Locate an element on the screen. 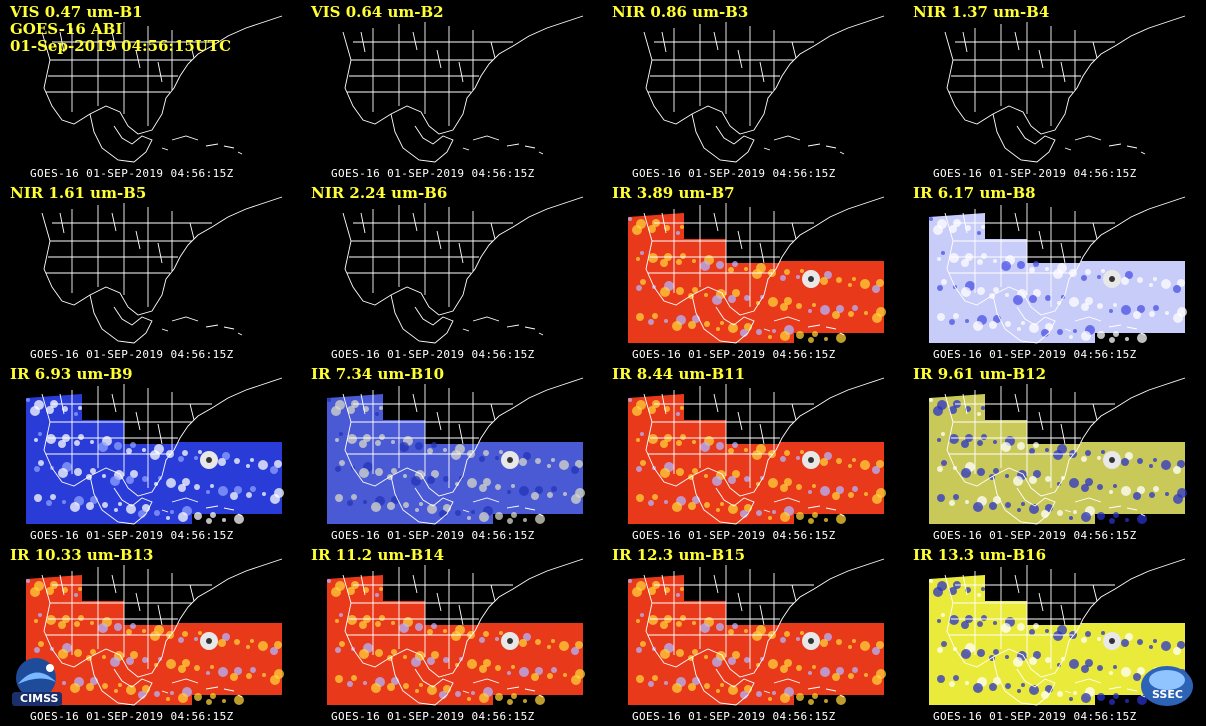  band-label: IR 7.34 um-B10 is located at coordinates (378, 374).